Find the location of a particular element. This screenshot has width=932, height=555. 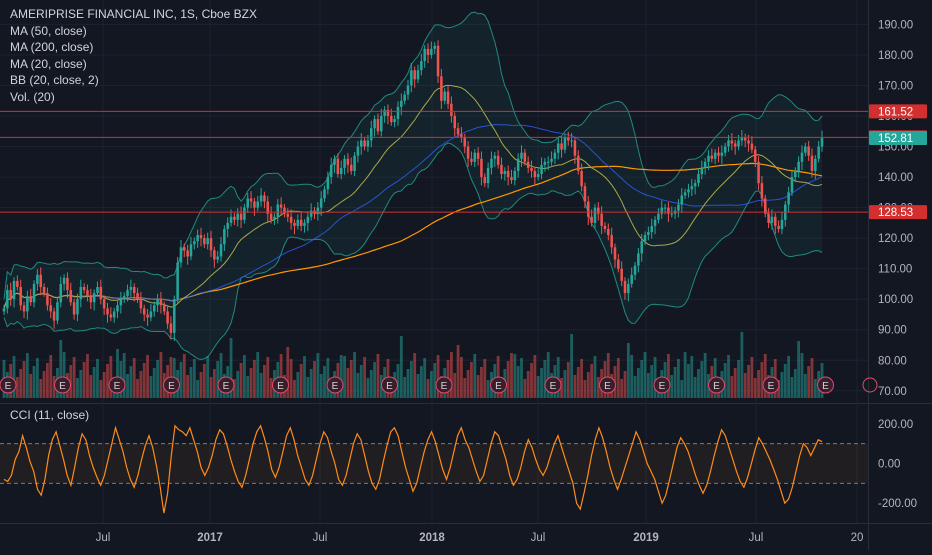

earnings-marker-upcoming is located at coordinates (870, 385).